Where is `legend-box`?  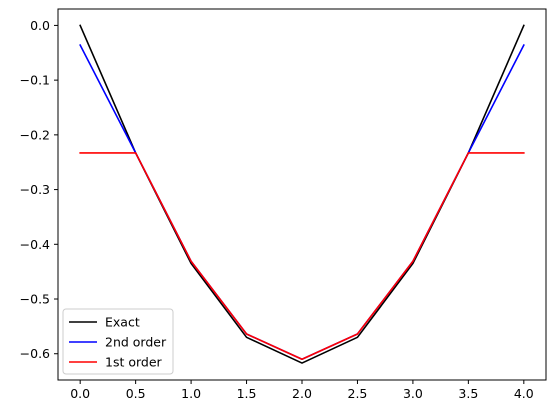
legend-box is located at coordinates (118, 341).